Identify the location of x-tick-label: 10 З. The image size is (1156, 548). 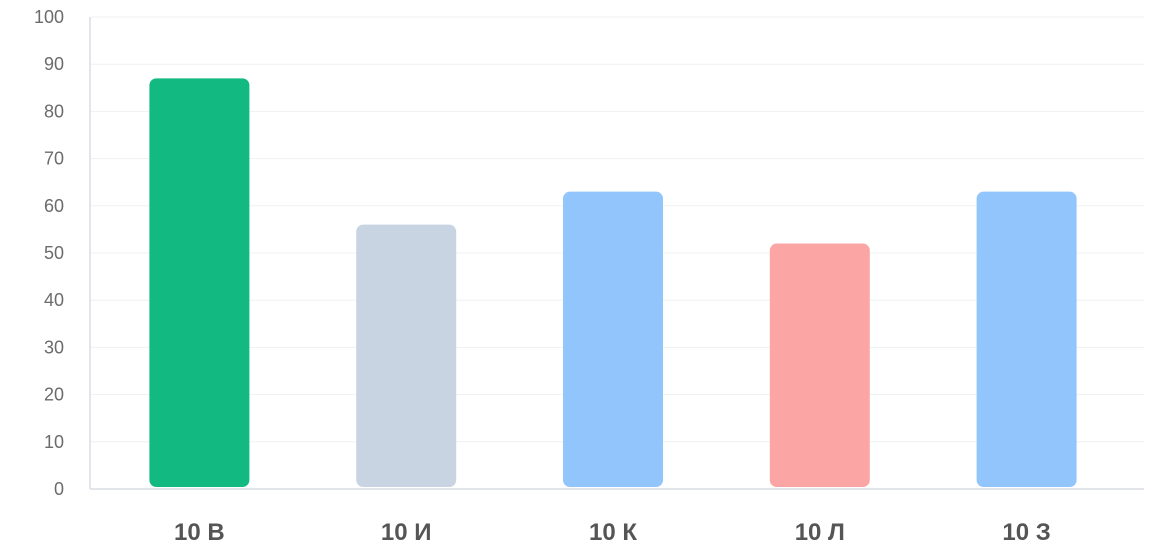
(1026, 532).